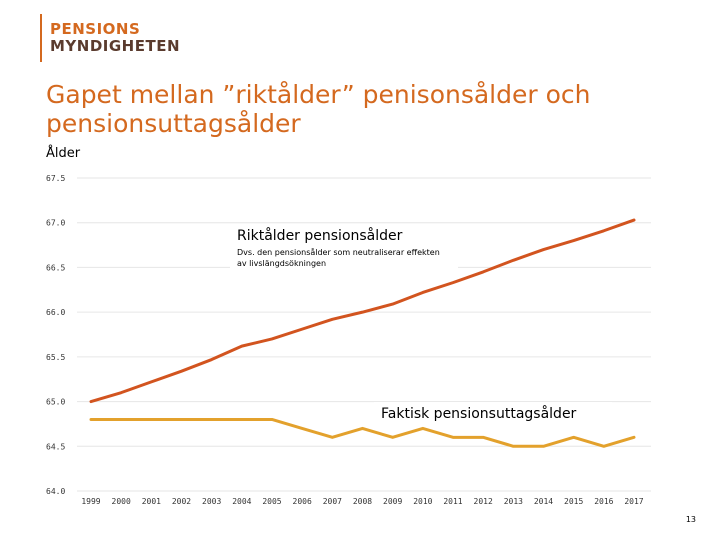 The height and width of the screenshot is (540, 720). I want to click on y-tick-label: 67.0, so click(55, 223).